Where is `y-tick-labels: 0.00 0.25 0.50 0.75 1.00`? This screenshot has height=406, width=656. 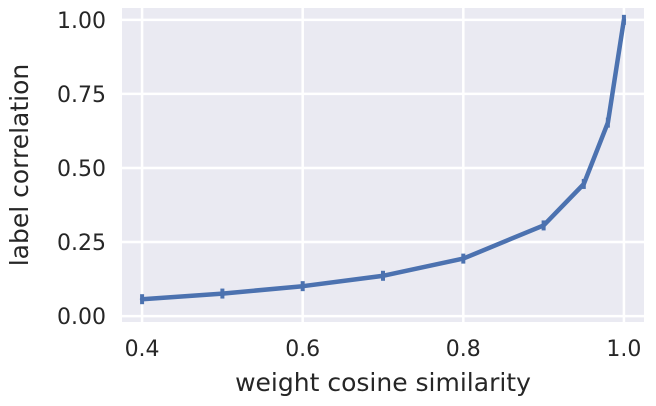 y-tick-labels: 0.00 0.25 0.50 0.75 1.00 is located at coordinates (81, 169).